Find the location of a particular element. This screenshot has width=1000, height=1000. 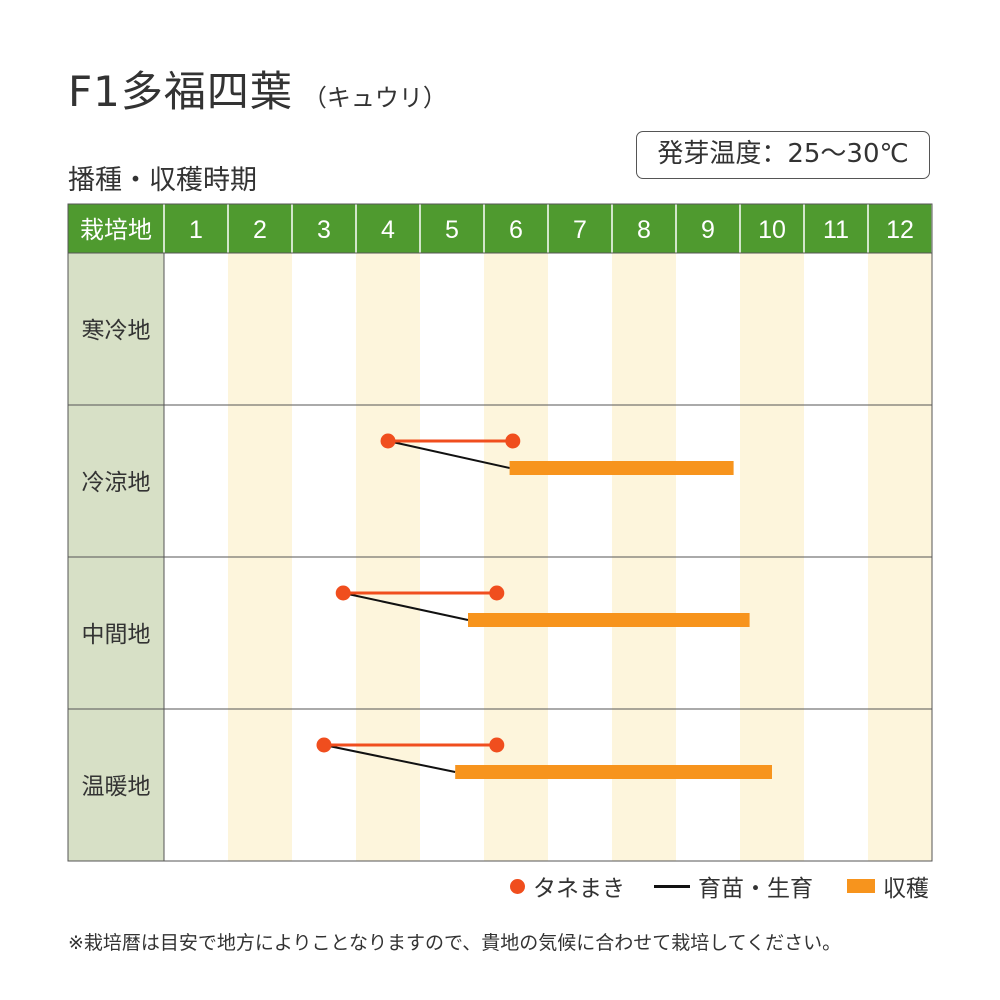

month-label: 5 is located at coordinates (452, 230).